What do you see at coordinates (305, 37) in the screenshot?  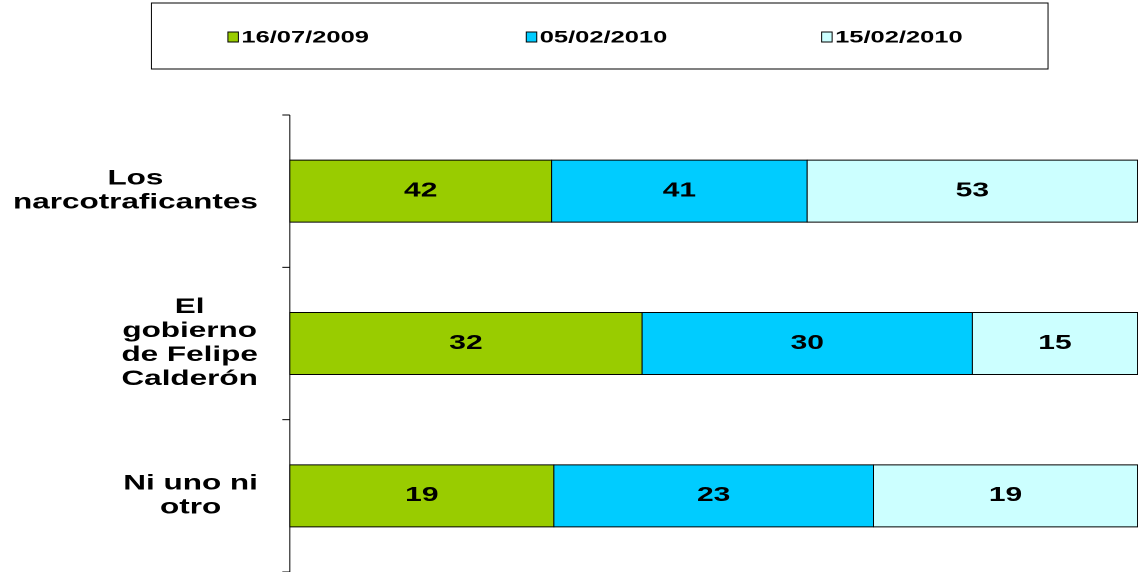 I see `legend-label: 16/07/2009` at bounding box center [305, 37].